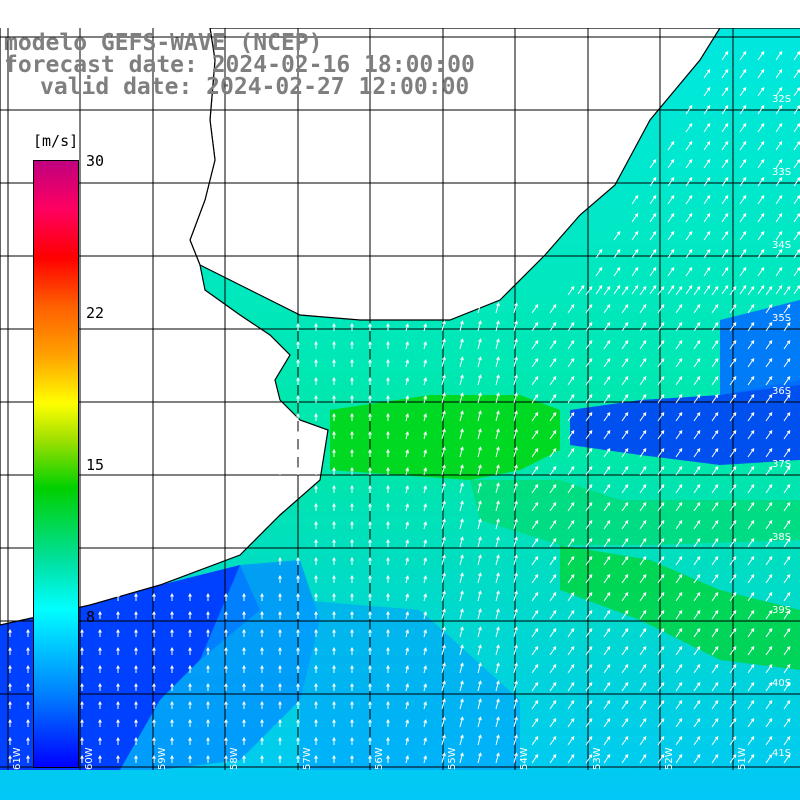 This screenshot has height=800, width=800. What do you see at coordinates (452, 758) in the screenshot?
I see `lon-label: 55W` at bounding box center [452, 758].